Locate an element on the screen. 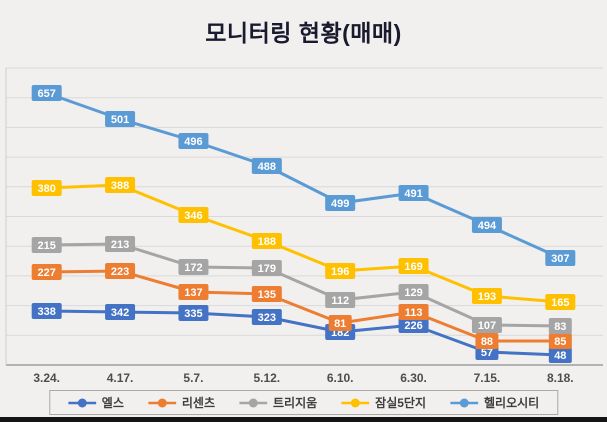  data-label-text: 346 is located at coordinates (193, 216).